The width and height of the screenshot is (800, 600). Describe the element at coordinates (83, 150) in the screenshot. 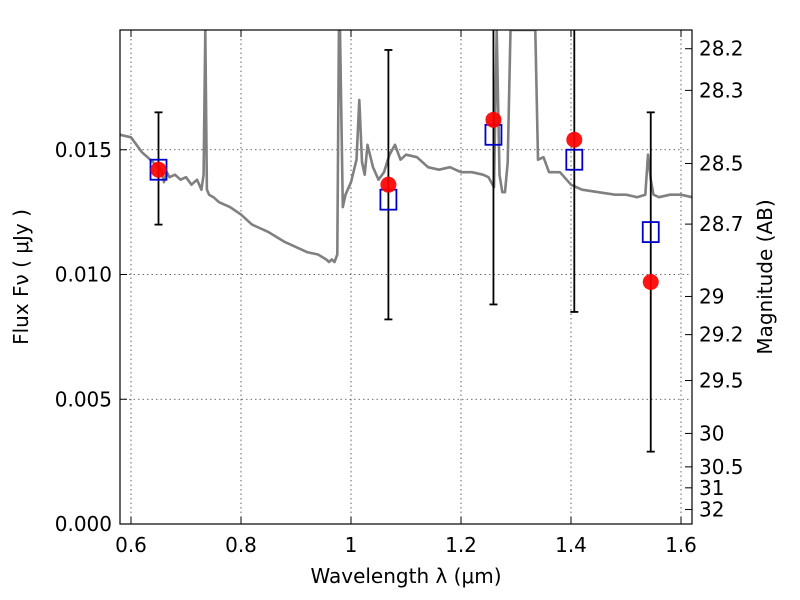

I see `y-tick-label: 0.015` at that location.